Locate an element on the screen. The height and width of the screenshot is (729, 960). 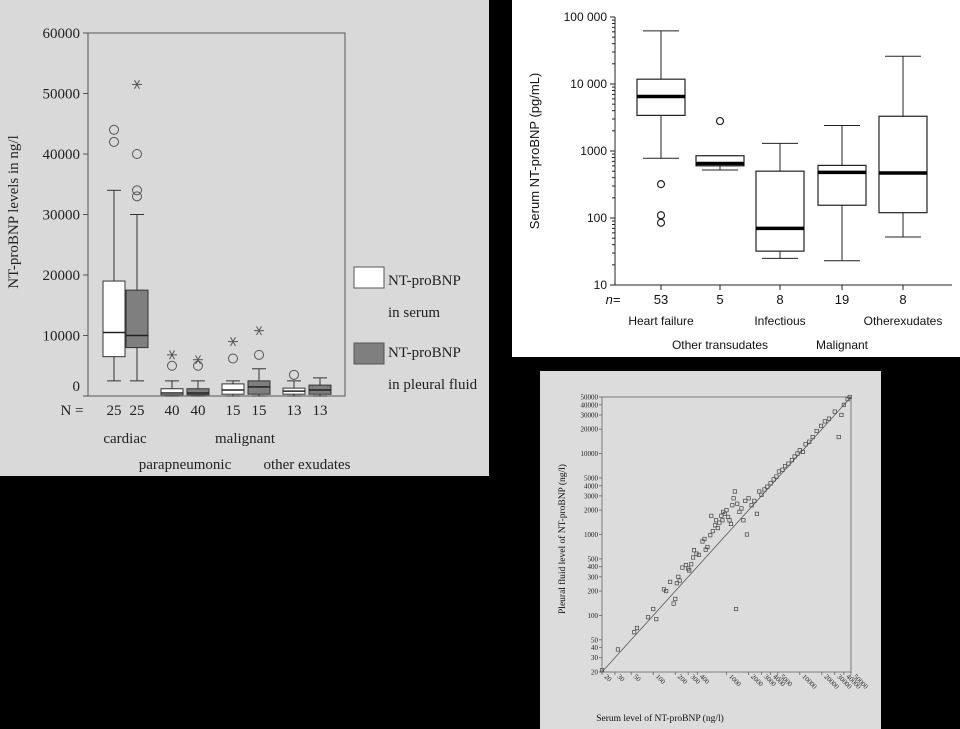
x-tick-label: 30 is located at coordinates (620, 678).